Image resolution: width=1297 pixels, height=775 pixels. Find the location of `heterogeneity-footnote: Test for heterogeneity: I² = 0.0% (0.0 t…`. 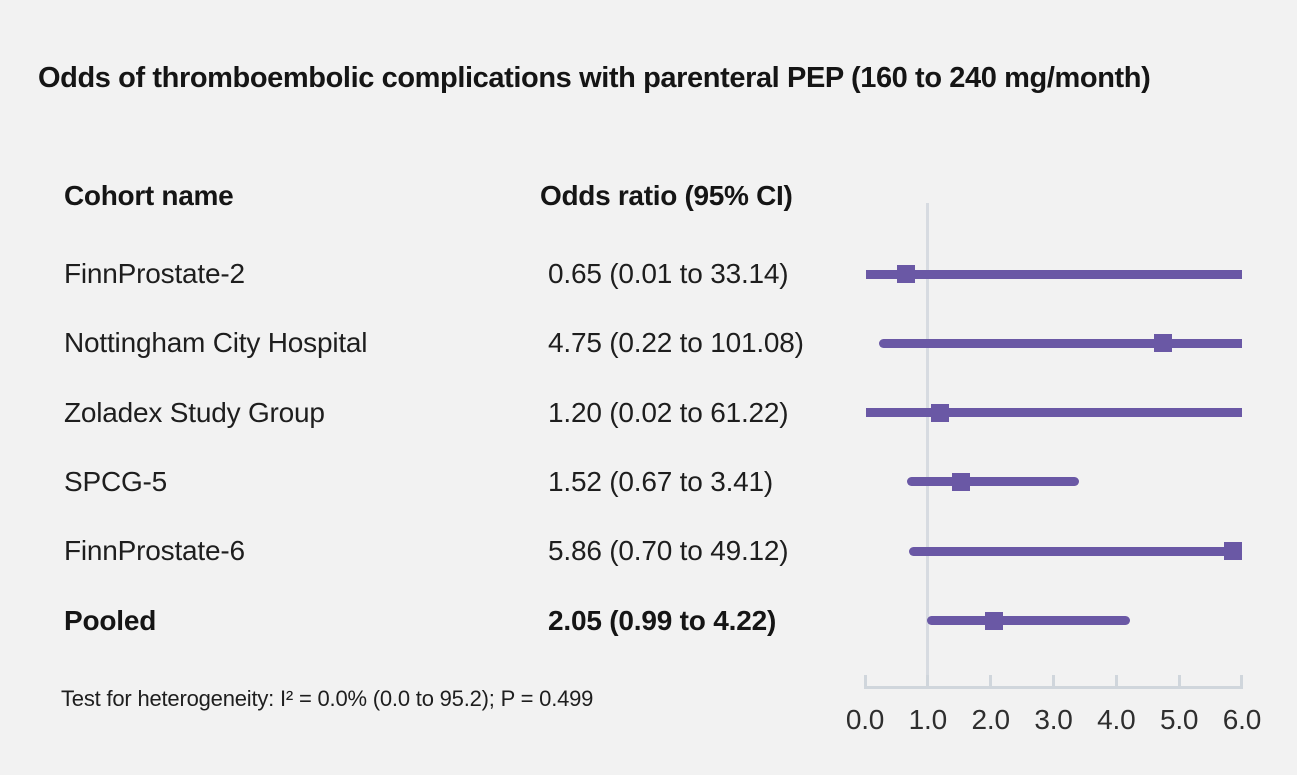

heterogeneity-footnote: Test for heterogeneity: I² = 0.0% (0.0 t… is located at coordinates (327, 698).